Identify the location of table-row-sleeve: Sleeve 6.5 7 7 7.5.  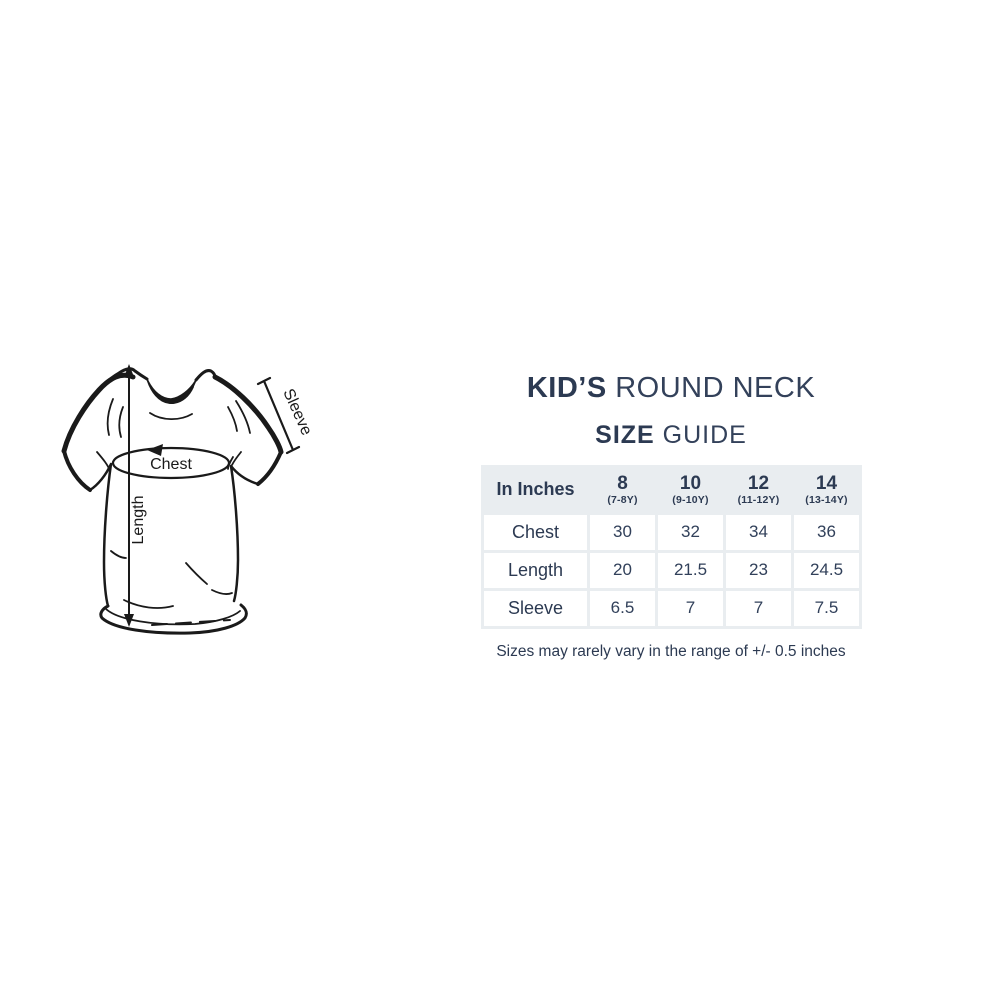
(671, 608).